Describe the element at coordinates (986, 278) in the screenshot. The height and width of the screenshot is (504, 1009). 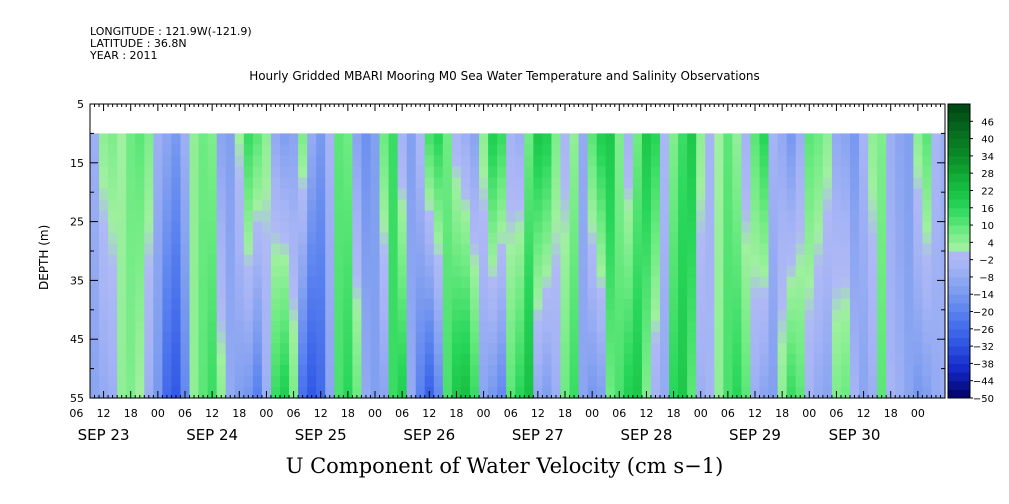
I see `colorbar-tick-label: −8` at that location.